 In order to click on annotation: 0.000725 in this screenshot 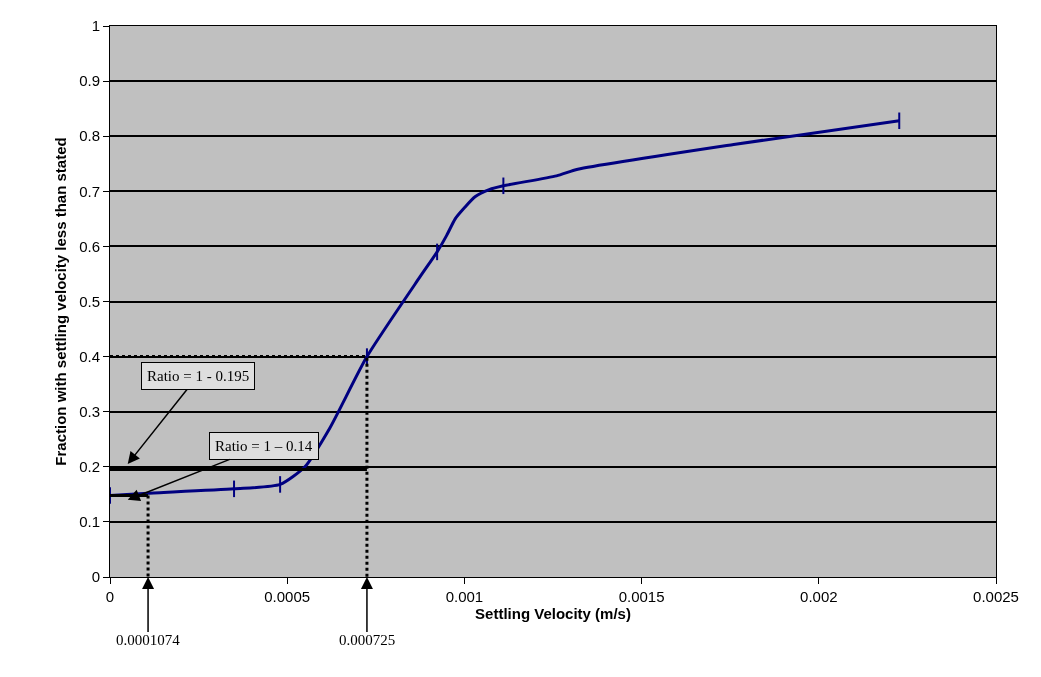, I will do `click(367, 640)`.